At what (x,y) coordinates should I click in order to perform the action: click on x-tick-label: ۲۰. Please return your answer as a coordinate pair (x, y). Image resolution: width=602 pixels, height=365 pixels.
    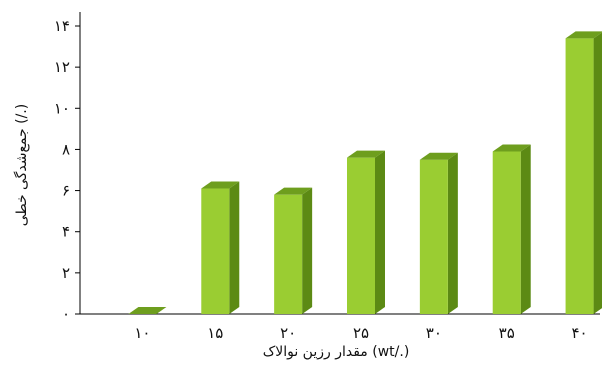
    Looking at the image, I should click on (288, 333).